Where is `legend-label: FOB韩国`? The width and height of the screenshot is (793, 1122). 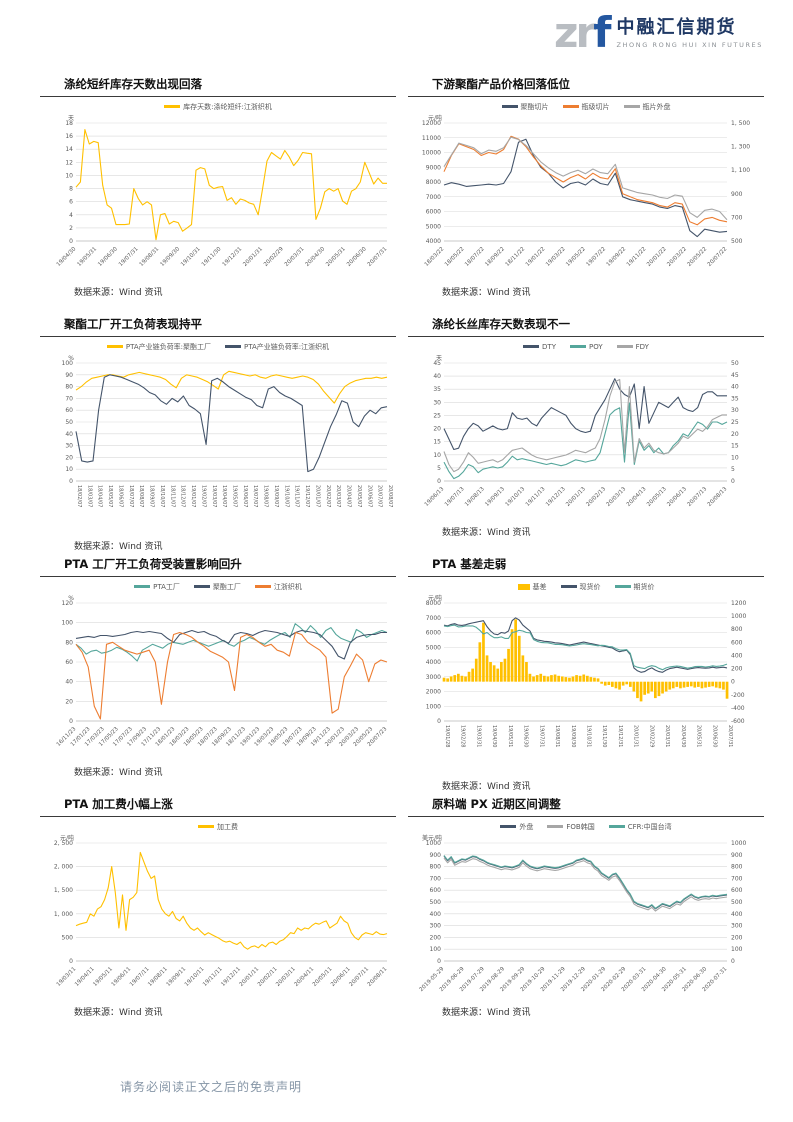 legend-label: FOB韩国 is located at coordinates (580, 826).